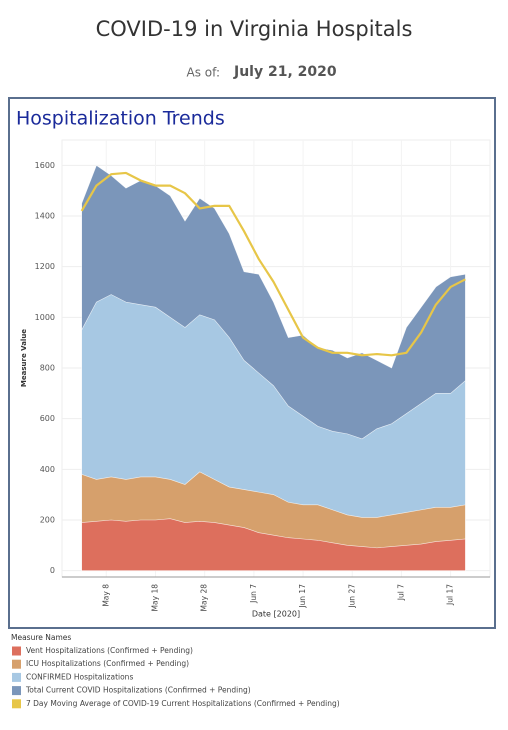 The height and width of the screenshot is (730, 508). I want to click on legend-title: Measure Names, so click(41, 637).